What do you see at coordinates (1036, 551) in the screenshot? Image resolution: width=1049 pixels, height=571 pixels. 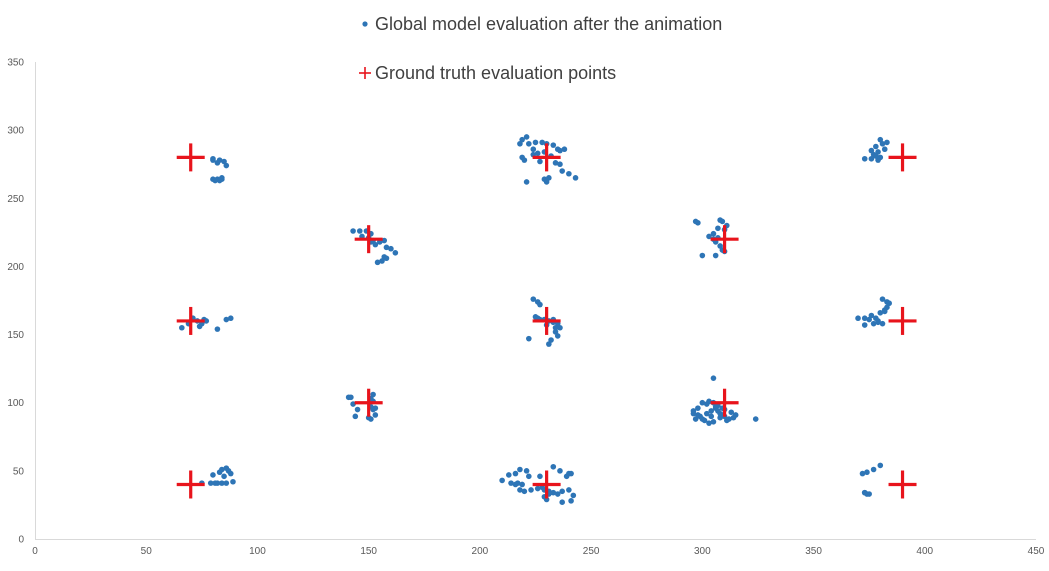 I see `x-tick-label: 450` at bounding box center [1036, 551].